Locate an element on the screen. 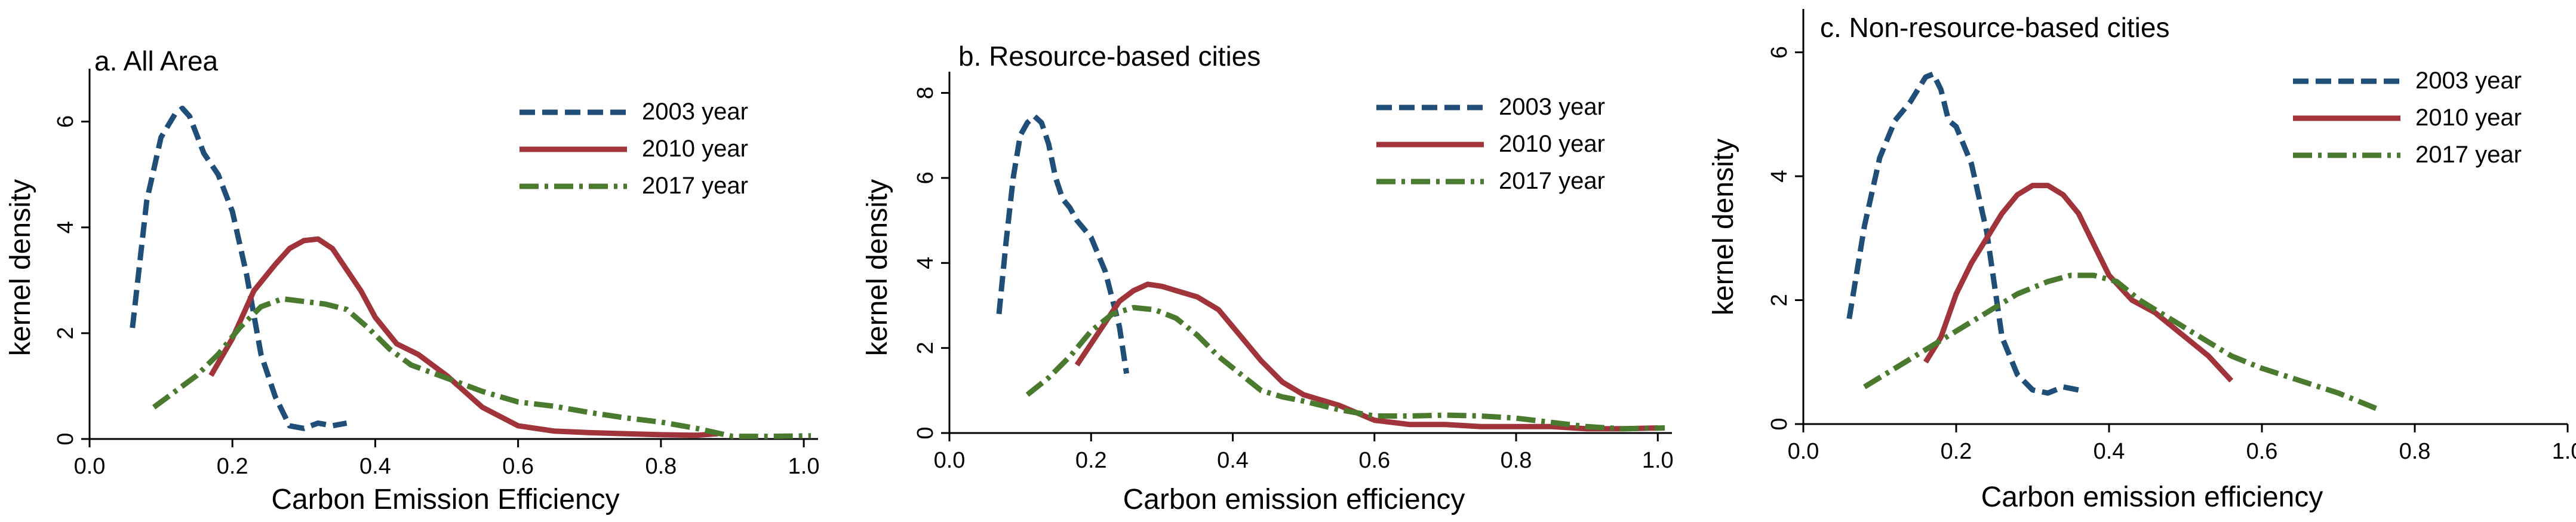 Image resolution: width=2576 pixels, height=522 pixels. panel-title: a. All Area is located at coordinates (156, 60).